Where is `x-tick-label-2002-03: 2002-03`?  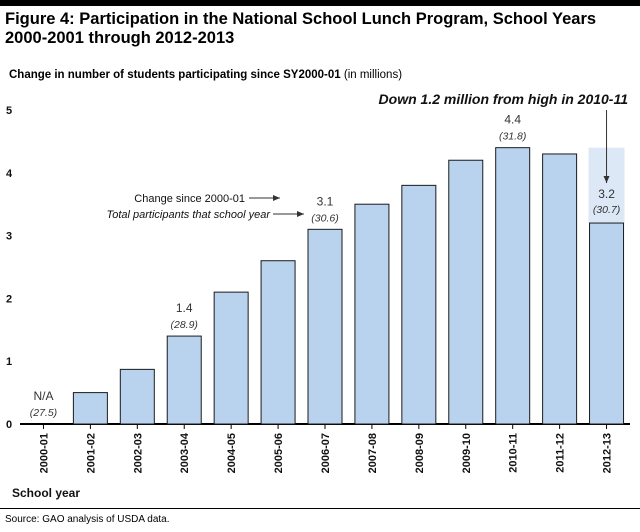 x-tick-label-2002-03: 2002-03 is located at coordinates (138, 453).